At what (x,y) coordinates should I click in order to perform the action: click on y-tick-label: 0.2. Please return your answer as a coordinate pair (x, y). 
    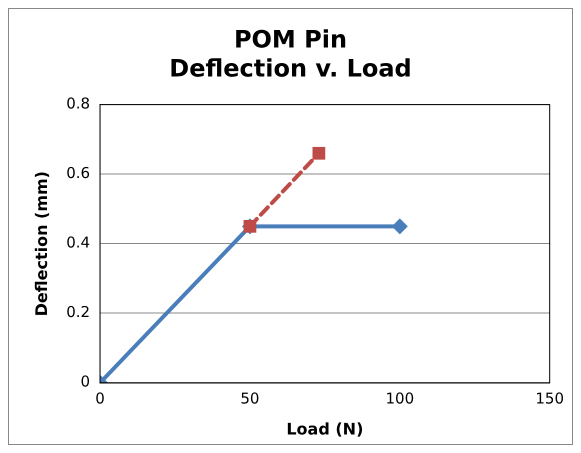
    Looking at the image, I should click on (78, 312).